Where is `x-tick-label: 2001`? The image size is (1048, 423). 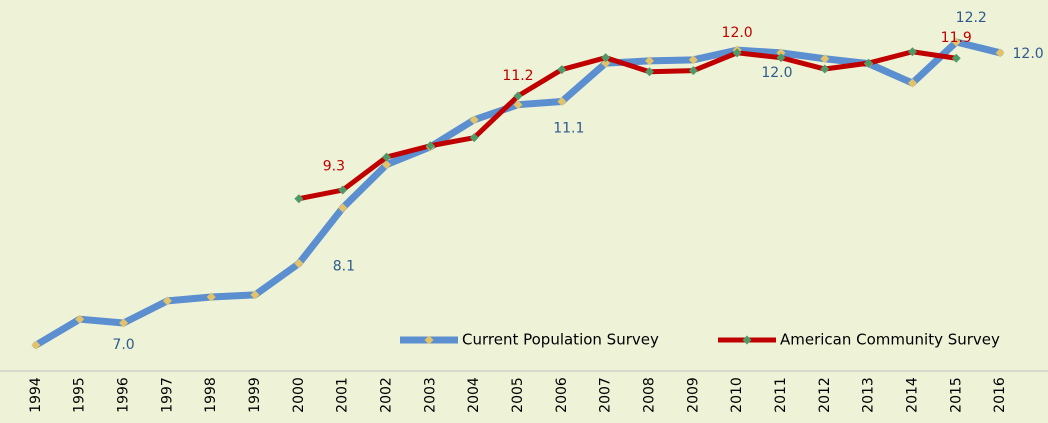 x-tick-label: 2001 is located at coordinates (343, 395).